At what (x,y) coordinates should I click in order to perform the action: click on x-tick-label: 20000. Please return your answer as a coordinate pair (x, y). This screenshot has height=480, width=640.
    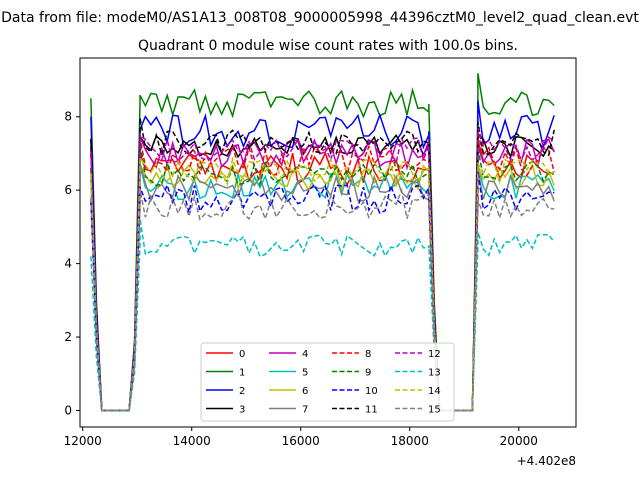
    Looking at the image, I should click on (519, 441).